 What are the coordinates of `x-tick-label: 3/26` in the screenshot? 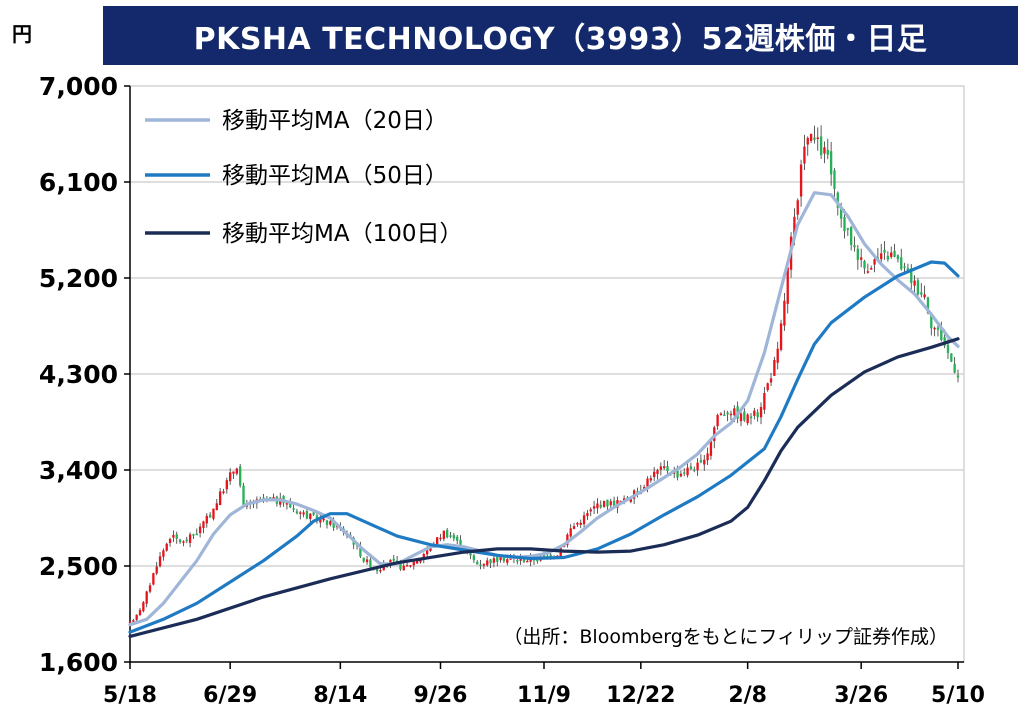 It's located at (861, 695).